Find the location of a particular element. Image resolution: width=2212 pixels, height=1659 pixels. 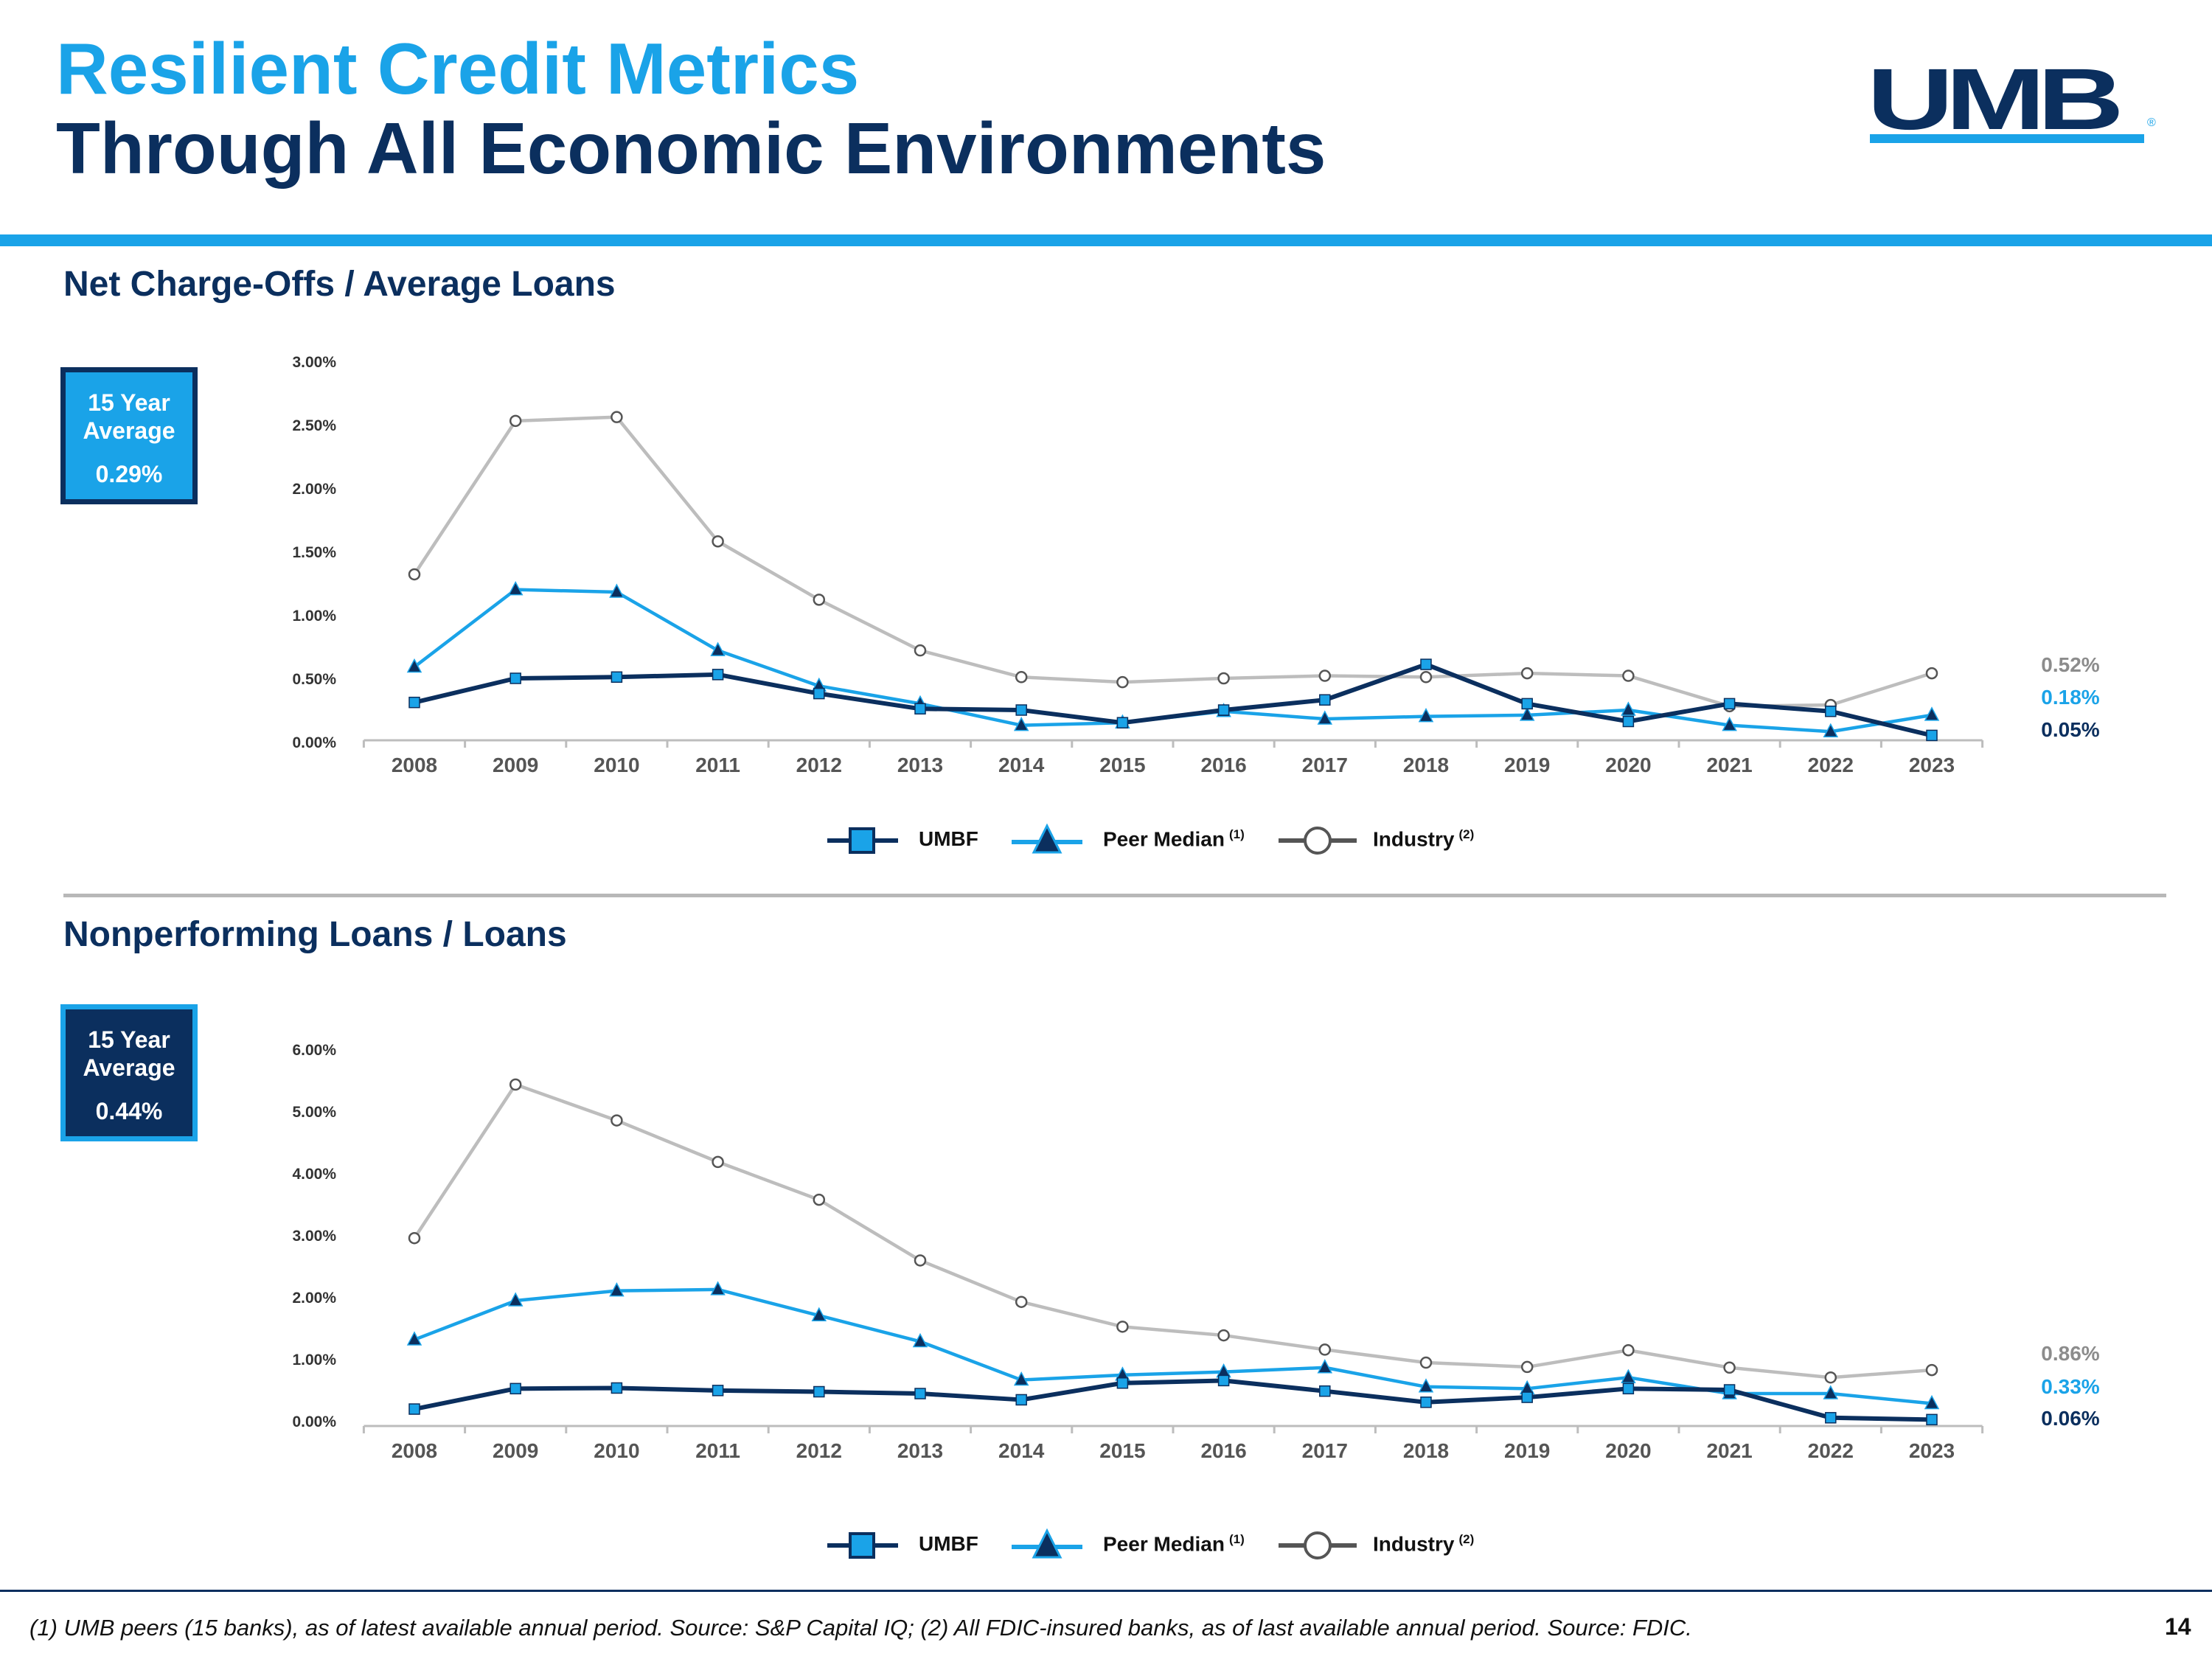

legend-peer-note: (1) is located at coordinates (1236, 834).